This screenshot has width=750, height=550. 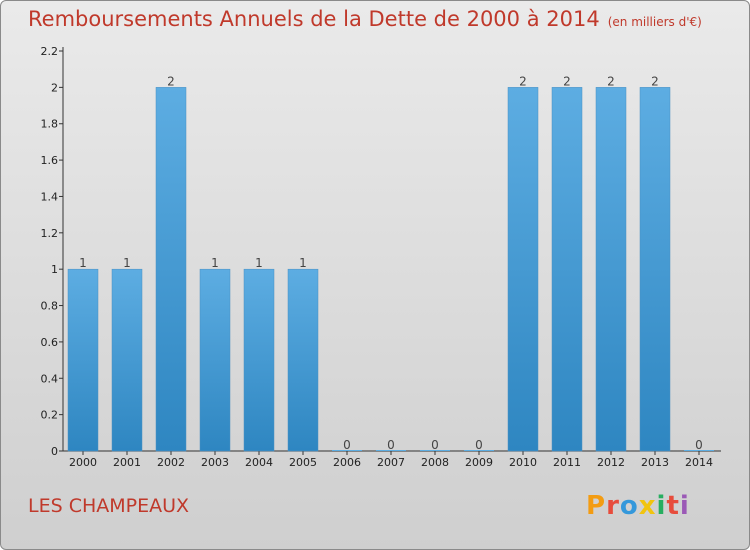 What do you see at coordinates (699, 445) in the screenshot?
I see `value-label-2014: 0` at bounding box center [699, 445].